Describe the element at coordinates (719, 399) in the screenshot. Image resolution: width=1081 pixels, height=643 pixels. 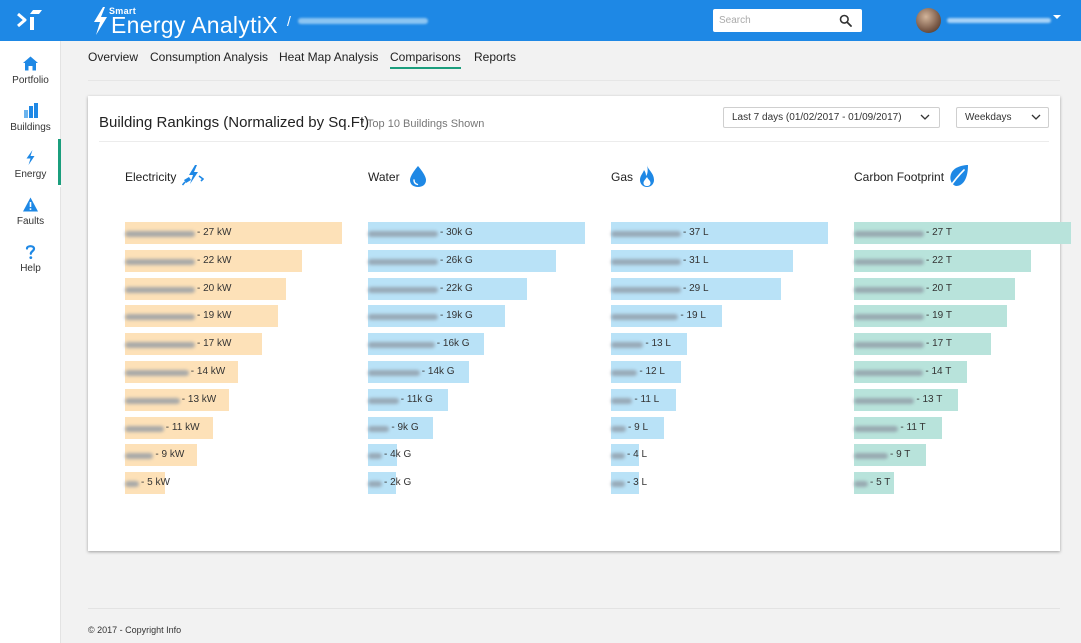
I see `ranking-row: - 11 L` at that location.